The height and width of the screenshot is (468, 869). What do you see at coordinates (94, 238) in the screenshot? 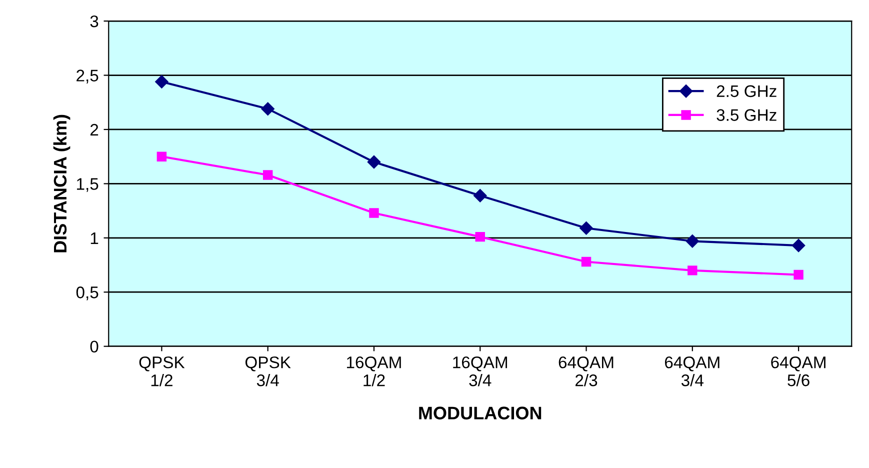
I see `y-tick-label: 1` at bounding box center [94, 238].